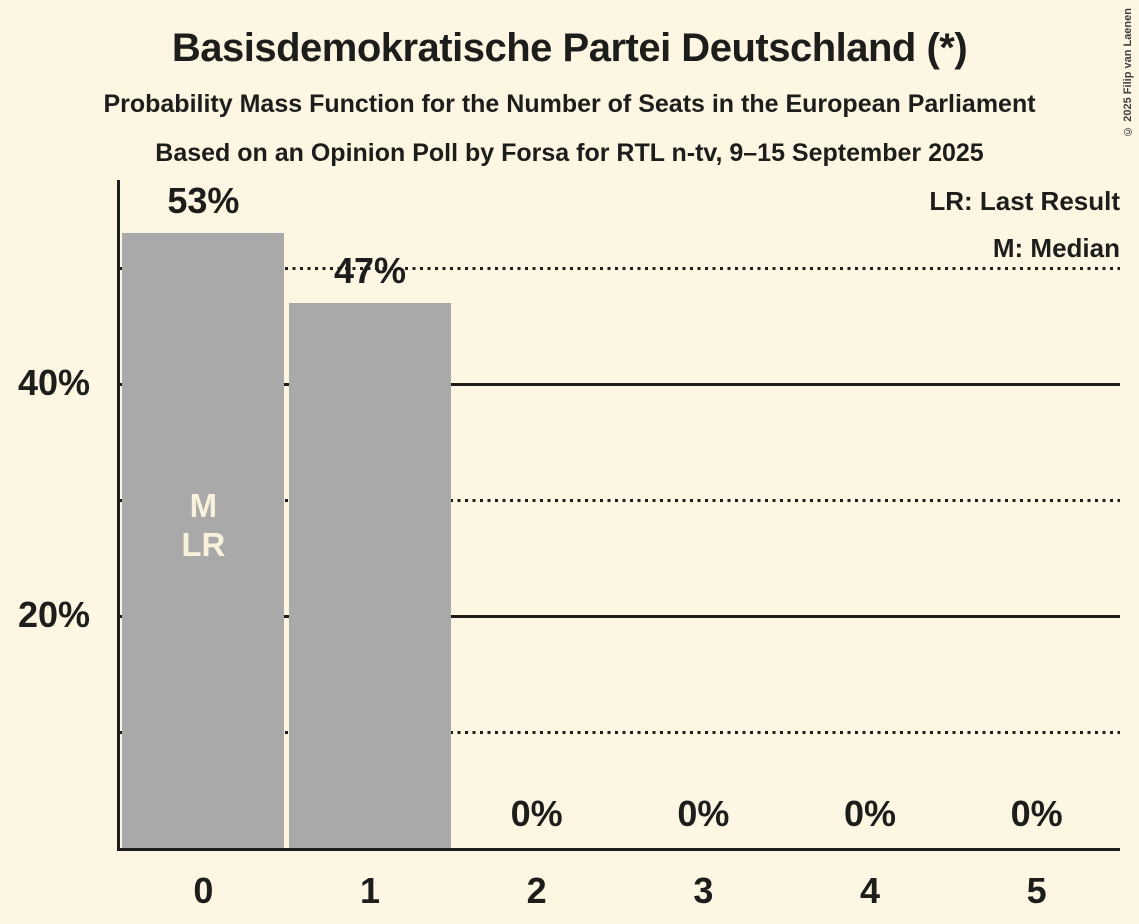  What do you see at coordinates (1036, 813) in the screenshot?
I see `value-label-seats-5: 0%` at bounding box center [1036, 813].